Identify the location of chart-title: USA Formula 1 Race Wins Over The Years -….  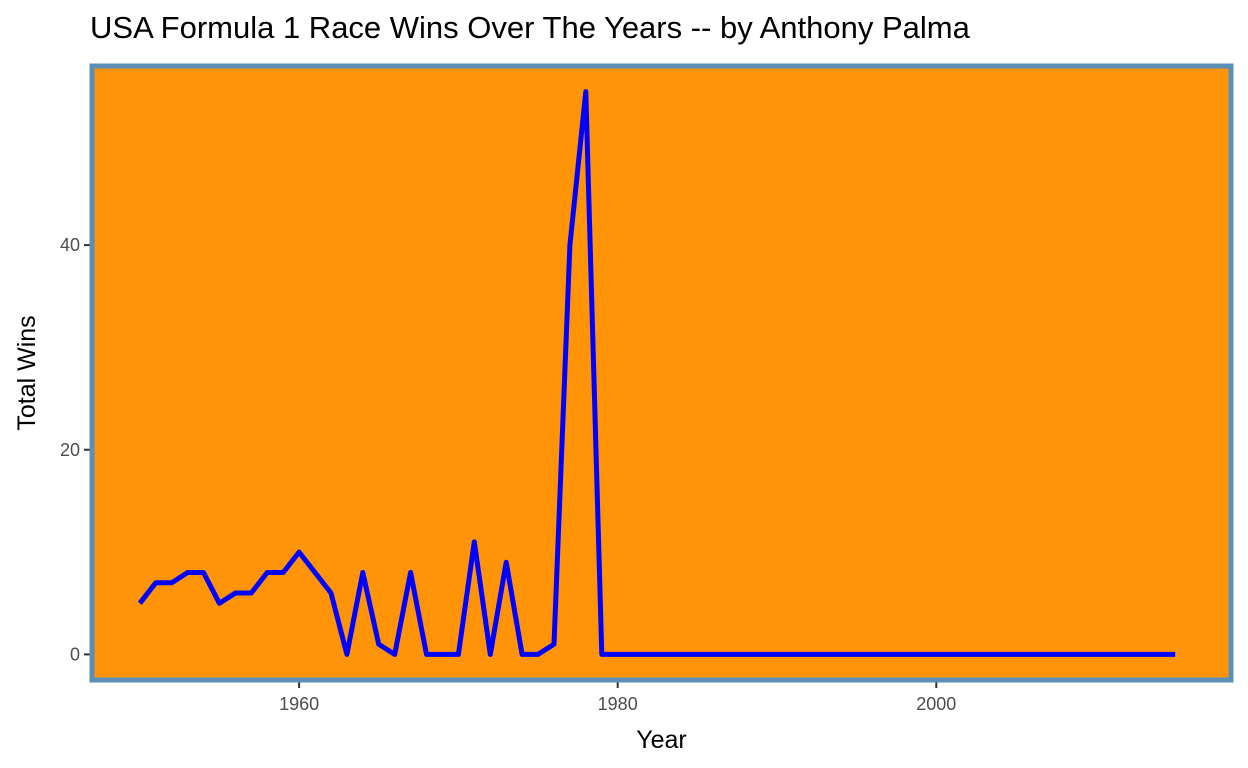
(530, 27).